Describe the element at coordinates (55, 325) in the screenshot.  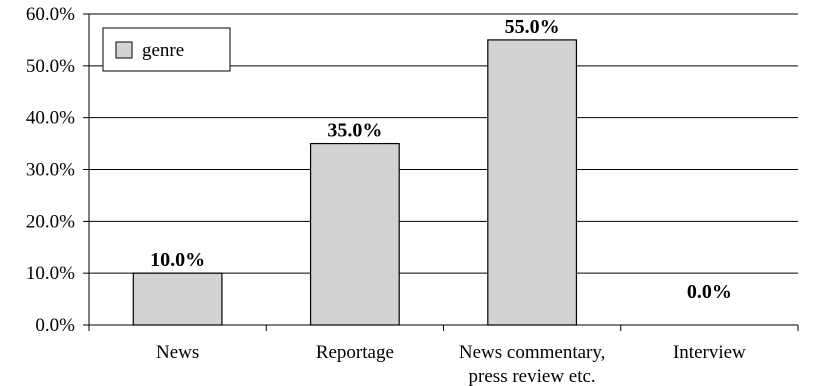
I see `y-tick-label: 0.0%` at that location.